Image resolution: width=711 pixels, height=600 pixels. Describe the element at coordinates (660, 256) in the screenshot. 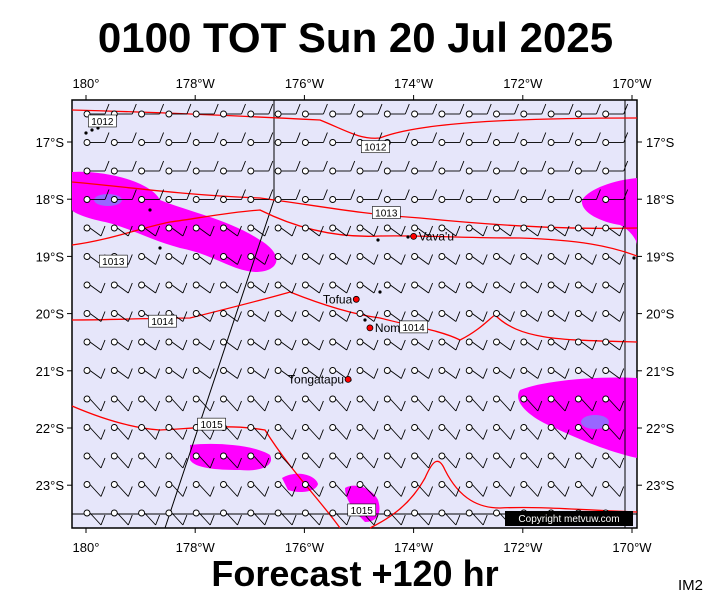

I see `y-tick-label-right: 19°S` at that location.